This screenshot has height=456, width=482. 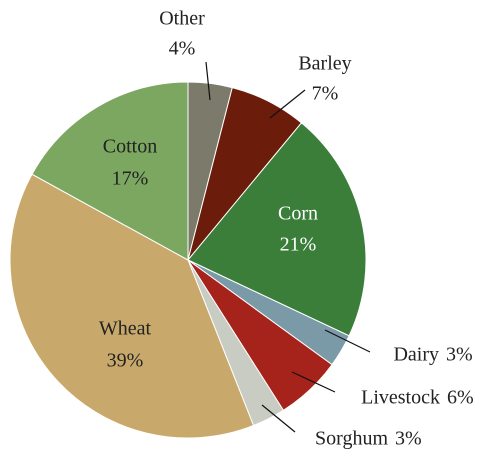 I want to click on slice-label: Dairy, so click(x=416, y=355).